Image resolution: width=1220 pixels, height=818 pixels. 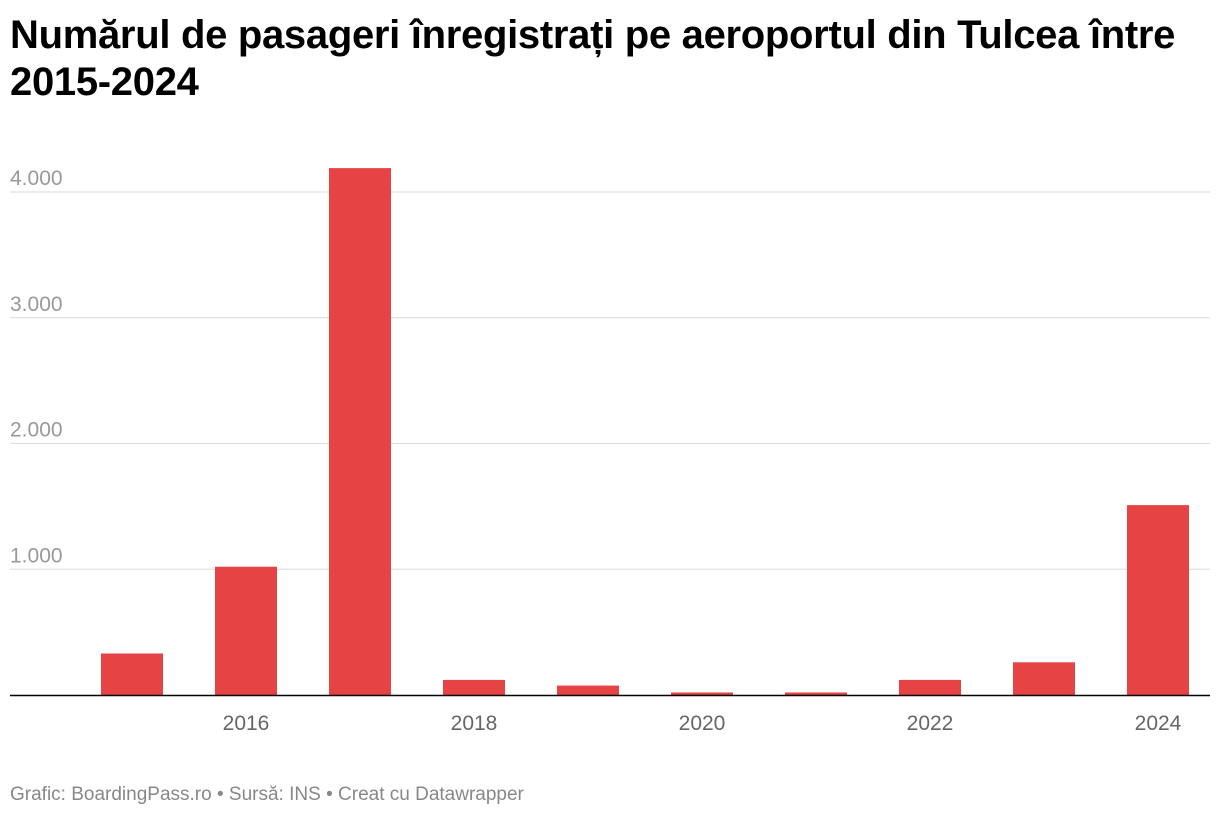 What do you see at coordinates (1044, 678) in the screenshot?
I see `bar-2023` at bounding box center [1044, 678].